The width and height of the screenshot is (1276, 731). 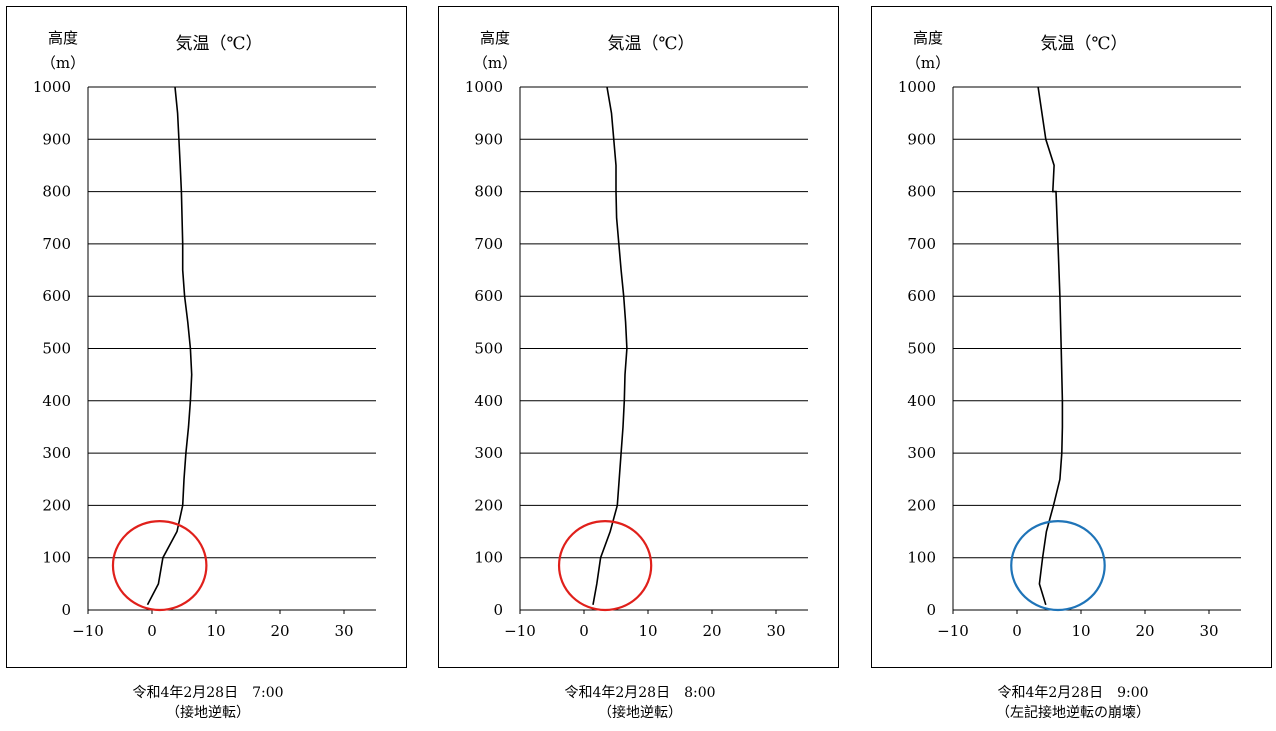 What do you see at coordinates (640, 693) in the screenshot?
I see `caption-datetime-0800: 令和4年2月28日 8:00` at bounding box center [640, 693].